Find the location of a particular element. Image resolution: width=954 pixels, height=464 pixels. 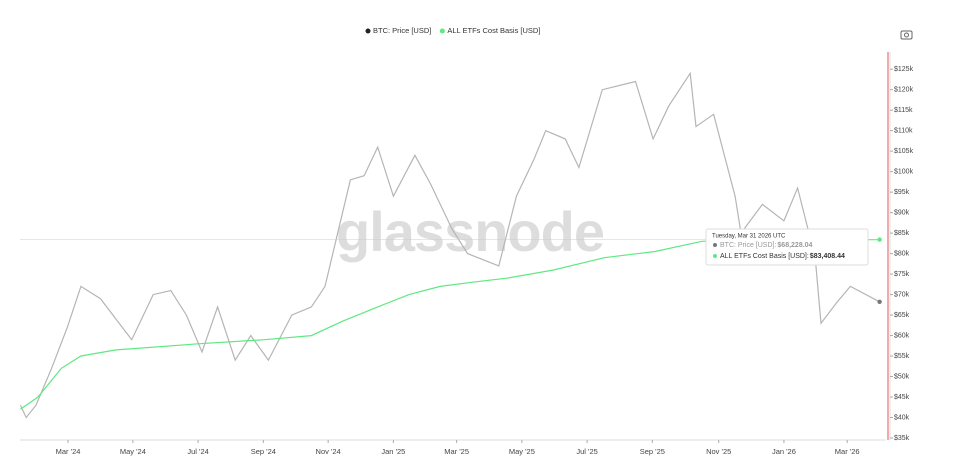

watermark: glassnode is located at coordinates (470, 231).